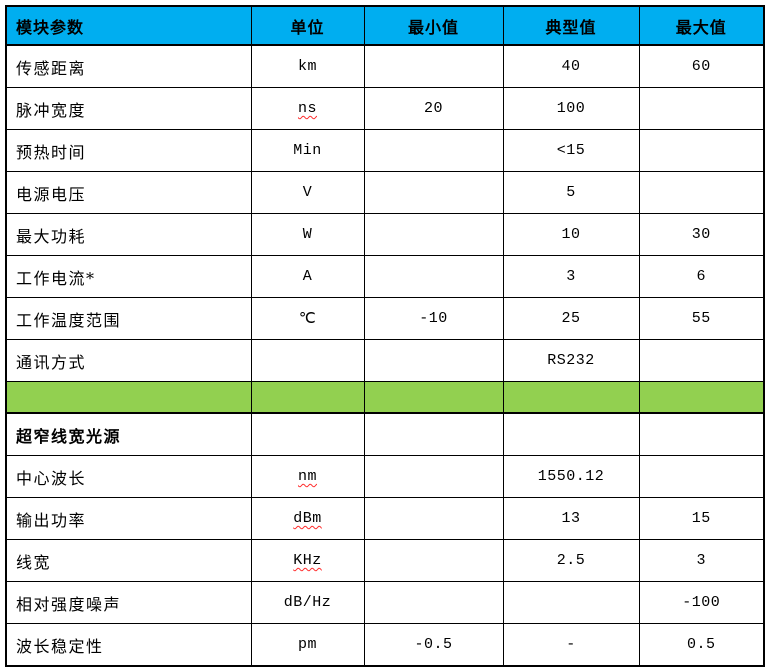 The width and height of the screenshot is (769, 668). I want to click on table-row: 最大功耗 W 10 30, so click(385, 234).